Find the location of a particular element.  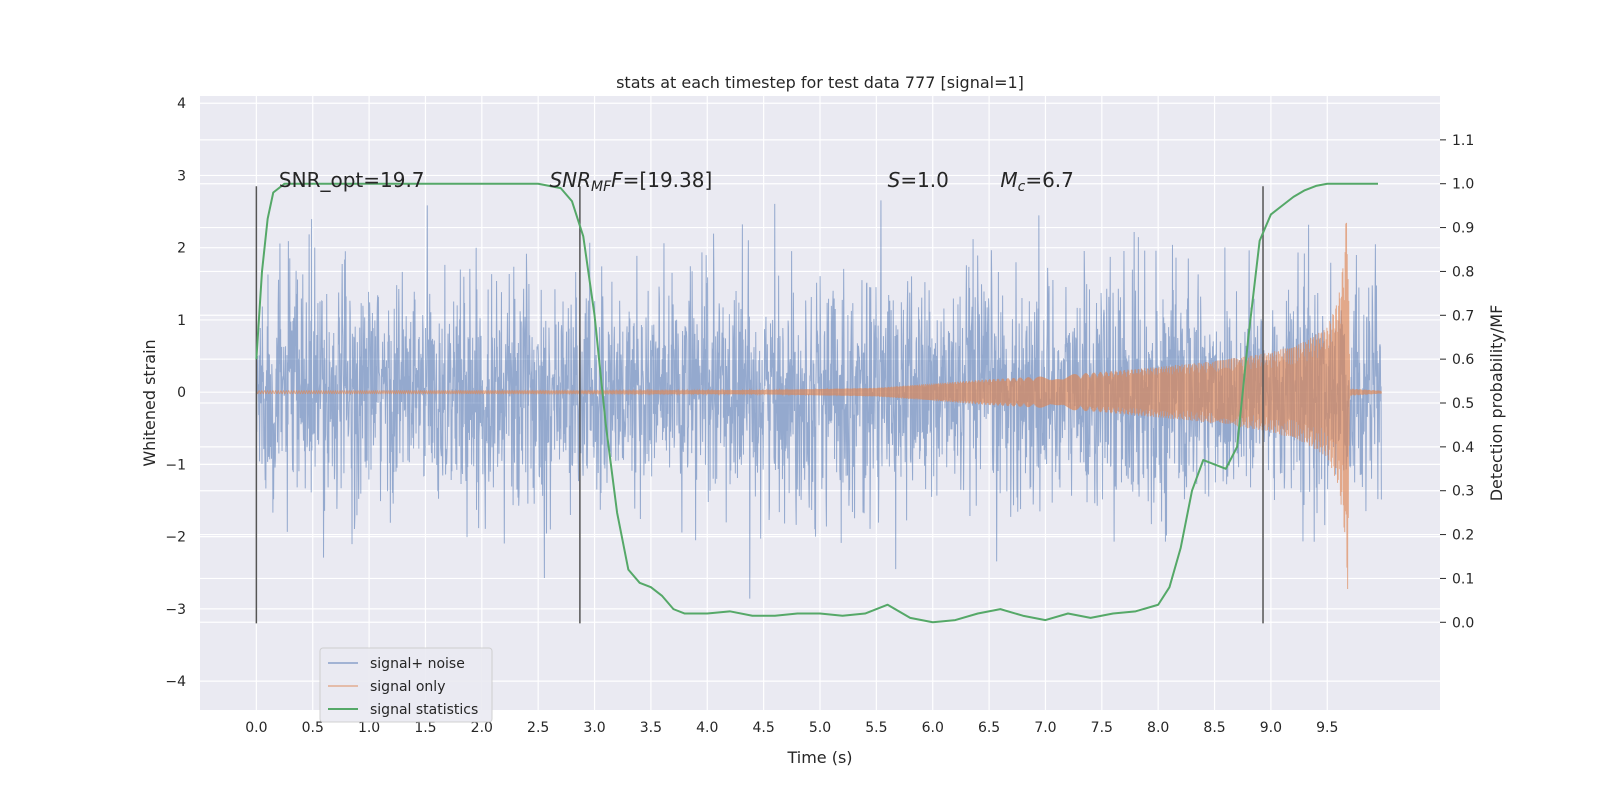

x-tick-label: 1.0 is located at coordinates (369, 728).